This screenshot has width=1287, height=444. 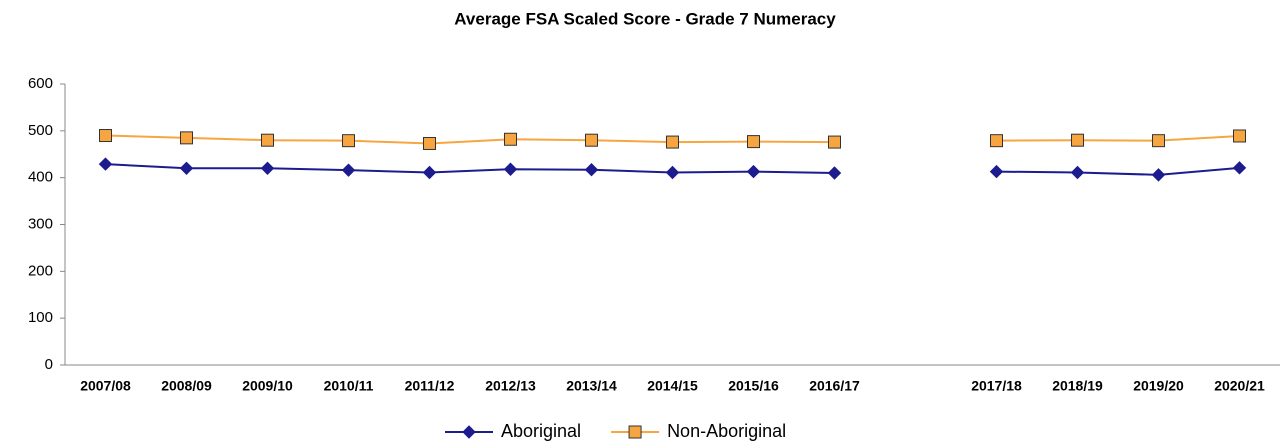 What do you see at coordinates (1158, 386) in the screenshot?
I see `x-tick-label: 2019/20` at bounding box center [1158, 386].